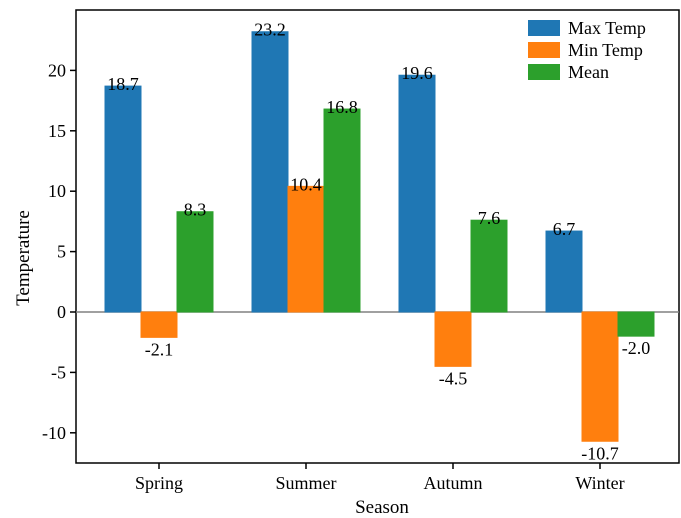  Describe the element at coordinates (58, 372) in the screenshot. I see `y-tick-label: -5` at that location.